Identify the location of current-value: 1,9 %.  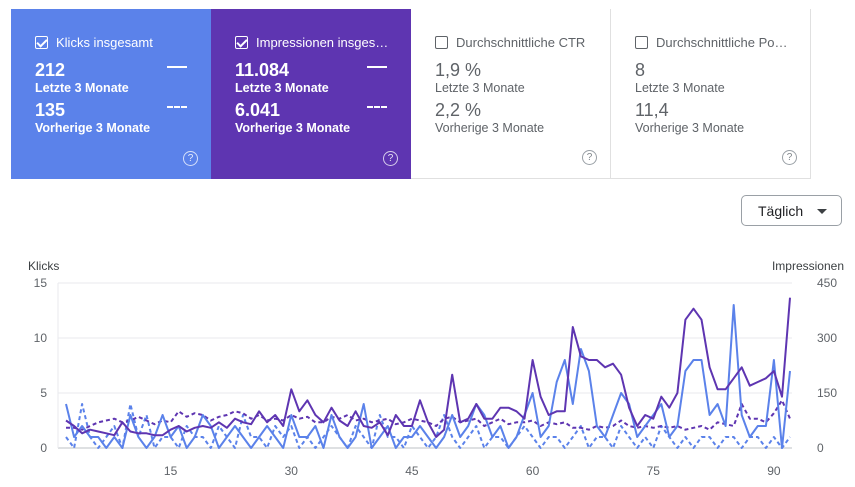
(458, 70).